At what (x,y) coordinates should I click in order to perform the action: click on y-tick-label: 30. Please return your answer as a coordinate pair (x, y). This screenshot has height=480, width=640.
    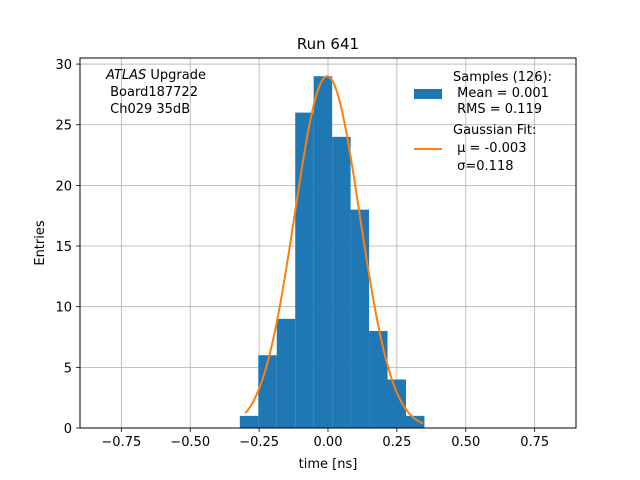
    Looking at the image, I should click on (63, 65).